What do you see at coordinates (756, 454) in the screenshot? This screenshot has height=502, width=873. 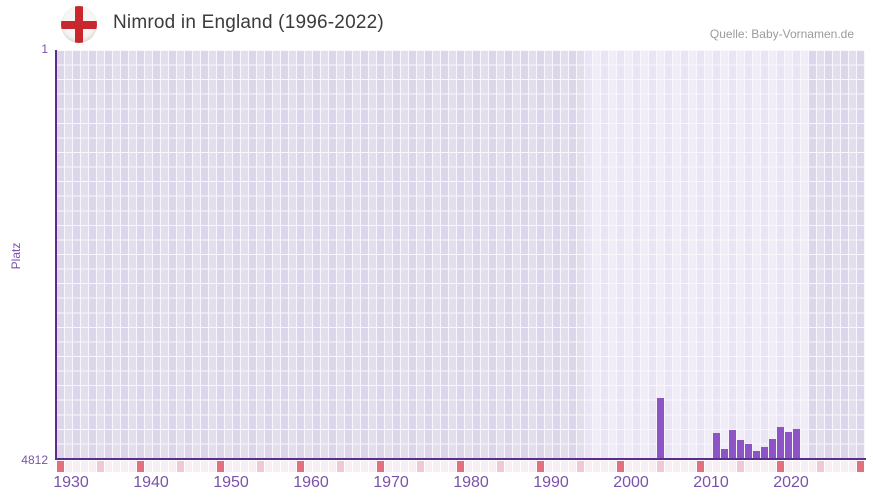 I see `bar-2017` at bounding box center [756, 454].